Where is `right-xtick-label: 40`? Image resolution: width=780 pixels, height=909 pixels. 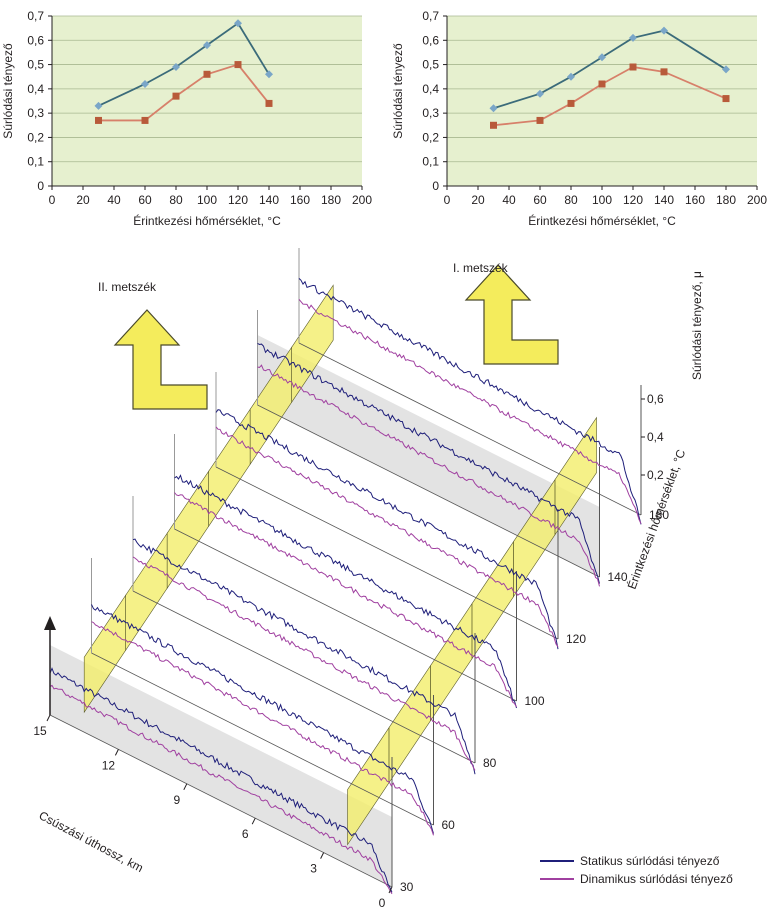
right-xtick-label: 40 is located at coordinates (509, 200).